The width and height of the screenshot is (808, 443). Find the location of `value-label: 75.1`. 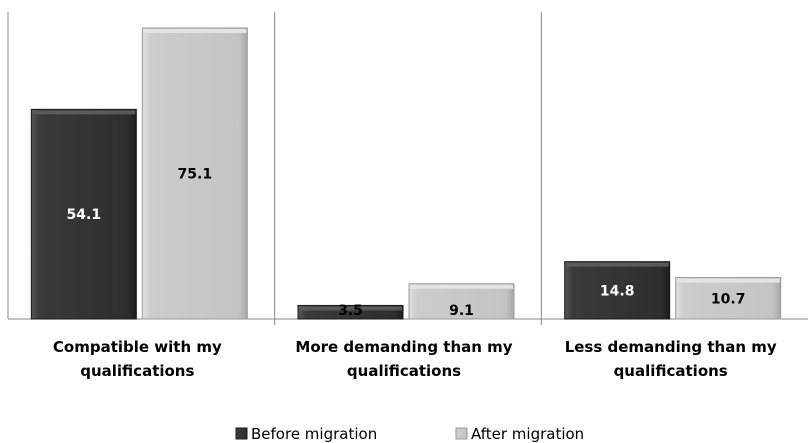

value-label: 75.1 is located at coordinates (195, 174).